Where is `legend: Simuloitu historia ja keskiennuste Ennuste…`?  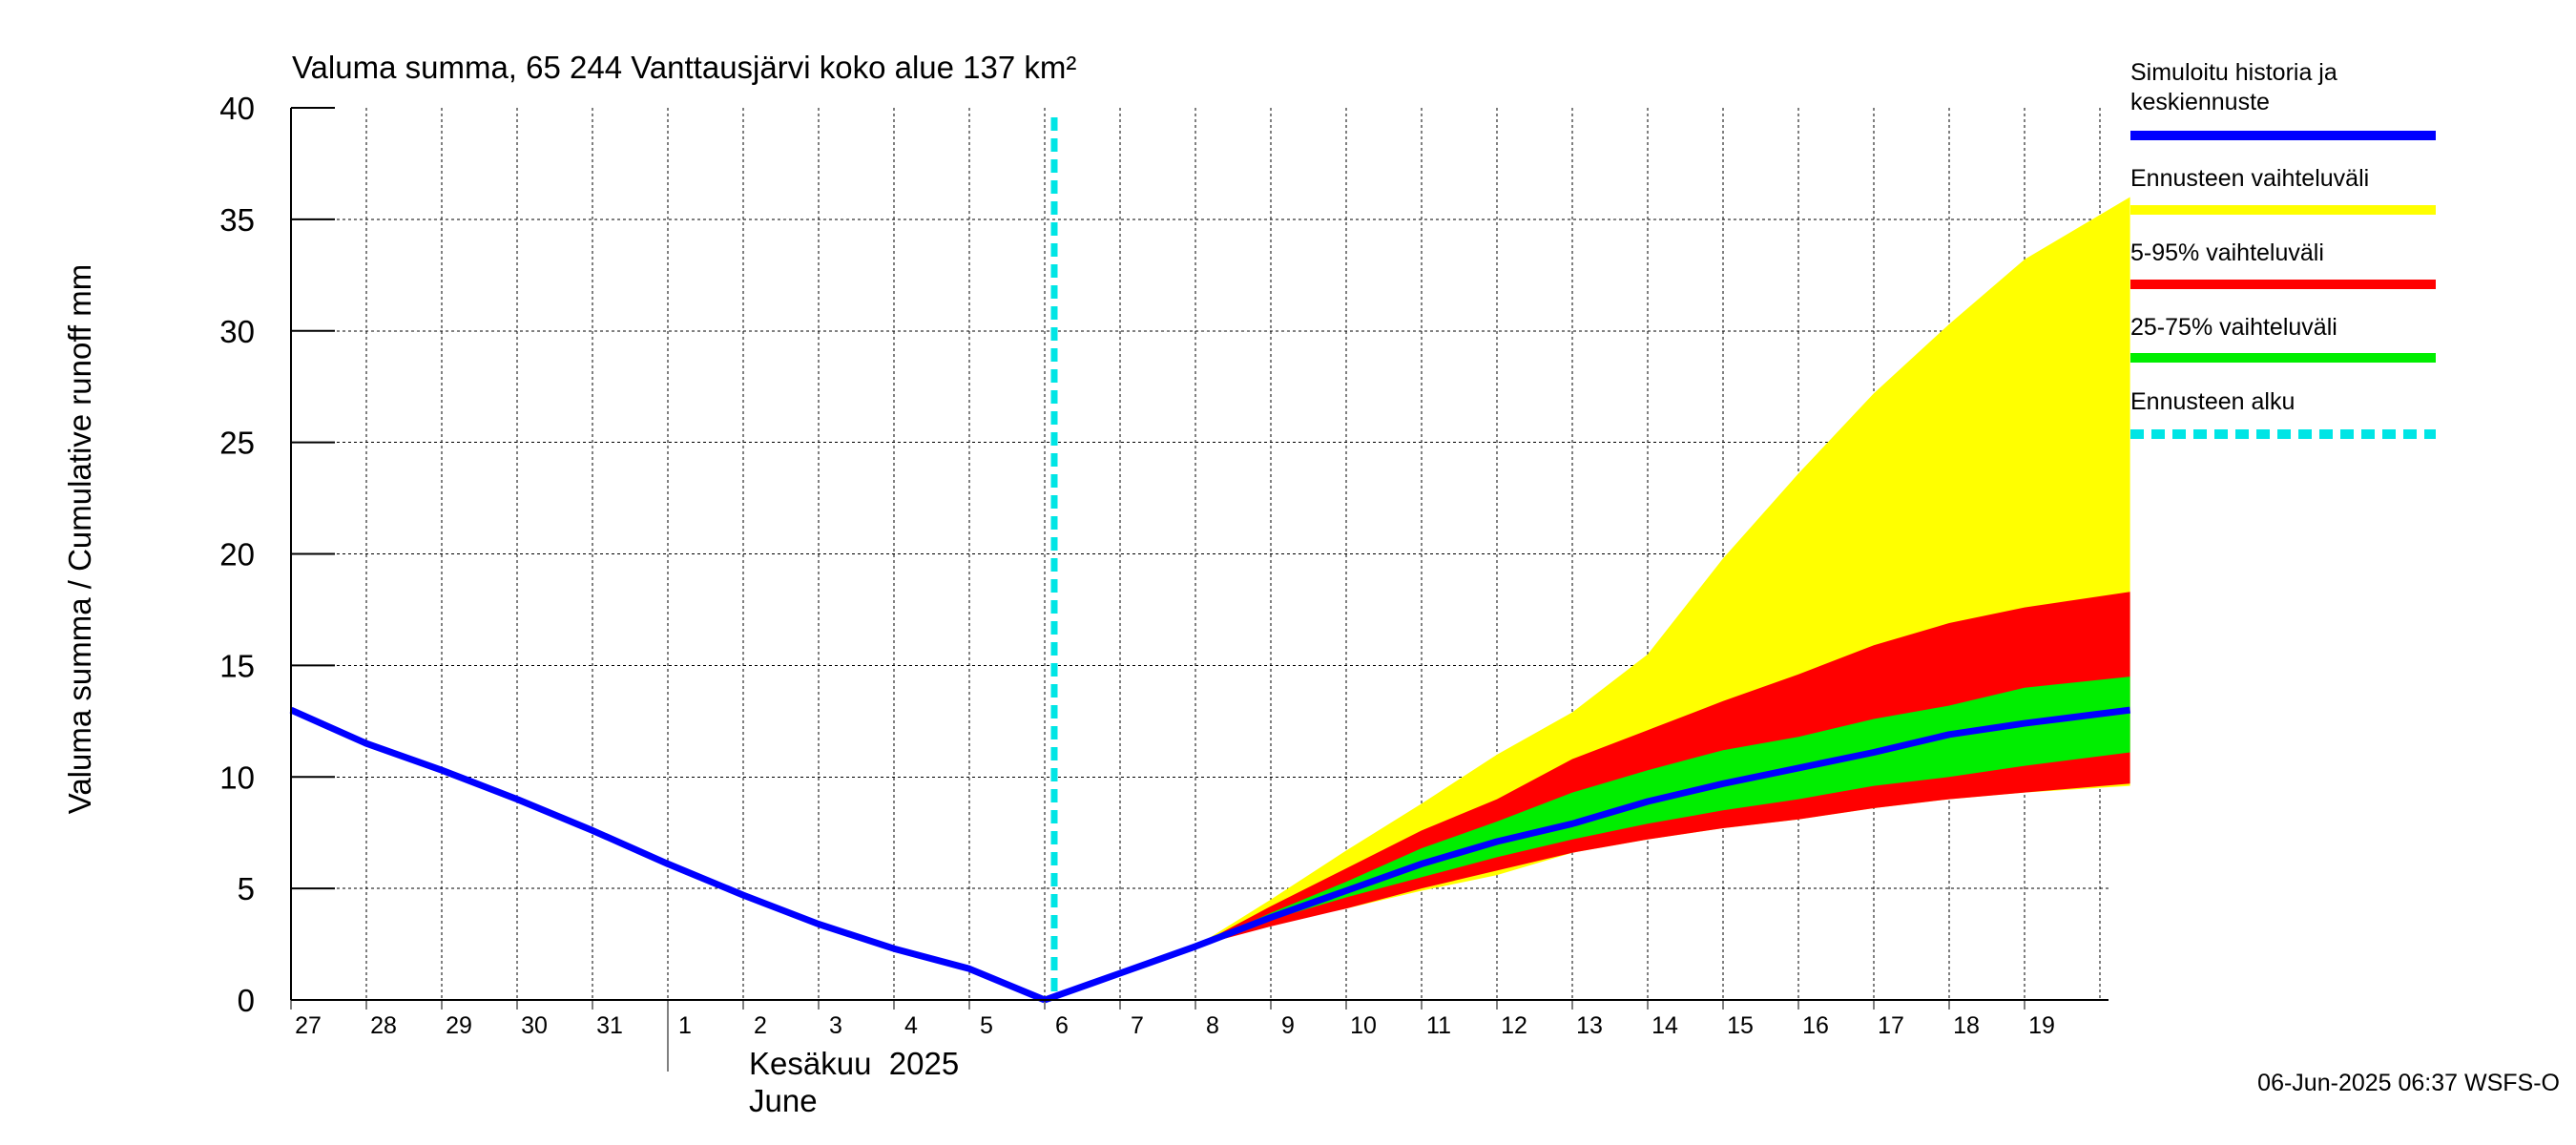 legend: Simuloitu historia ja keskiennuste Ennuste… is located at coordinates (2283, 249).